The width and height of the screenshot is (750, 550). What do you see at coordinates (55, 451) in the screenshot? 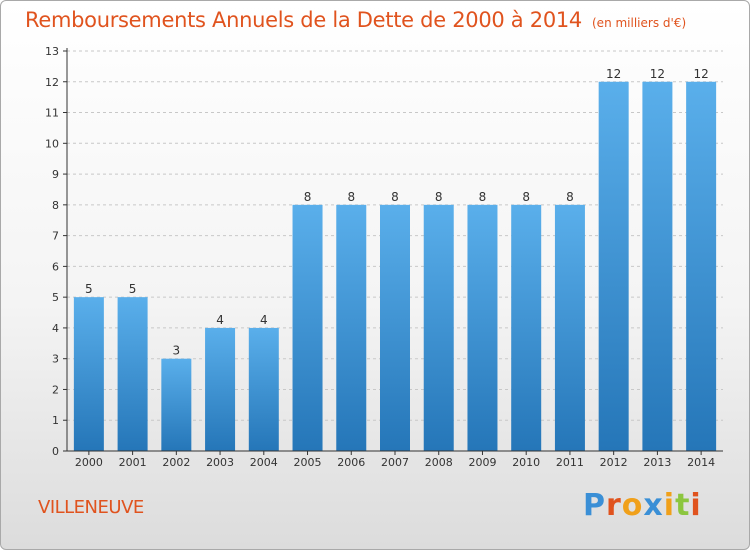
I see `y-tick-label: 0` at bounding box center [55, 451].